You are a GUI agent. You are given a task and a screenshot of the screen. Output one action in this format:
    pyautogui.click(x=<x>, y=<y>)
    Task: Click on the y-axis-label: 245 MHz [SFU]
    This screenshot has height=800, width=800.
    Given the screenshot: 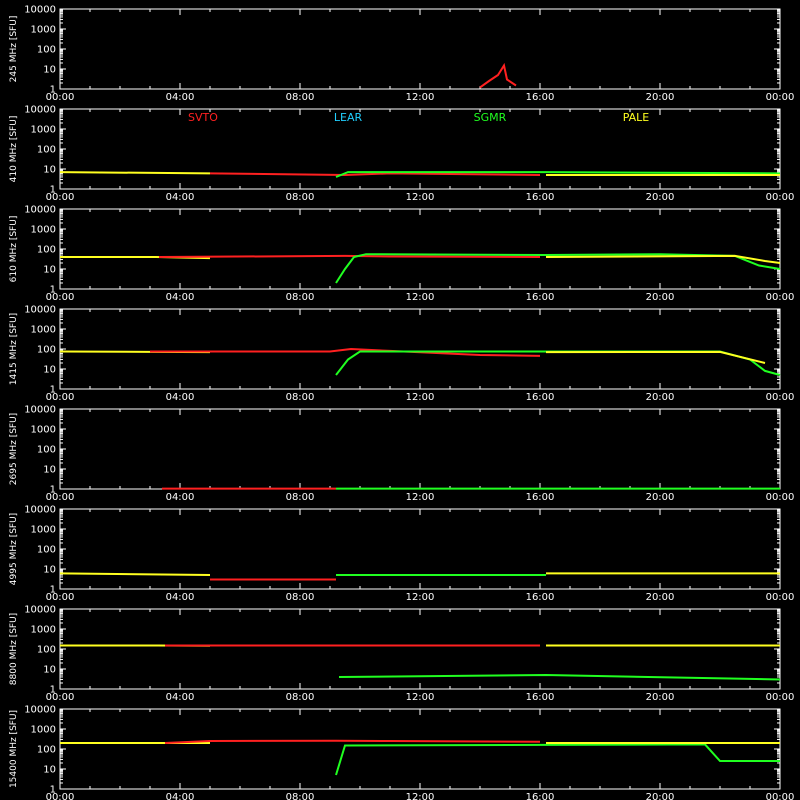 What is the action you would take?
    pyautogui.click(x=14, y=49)
    